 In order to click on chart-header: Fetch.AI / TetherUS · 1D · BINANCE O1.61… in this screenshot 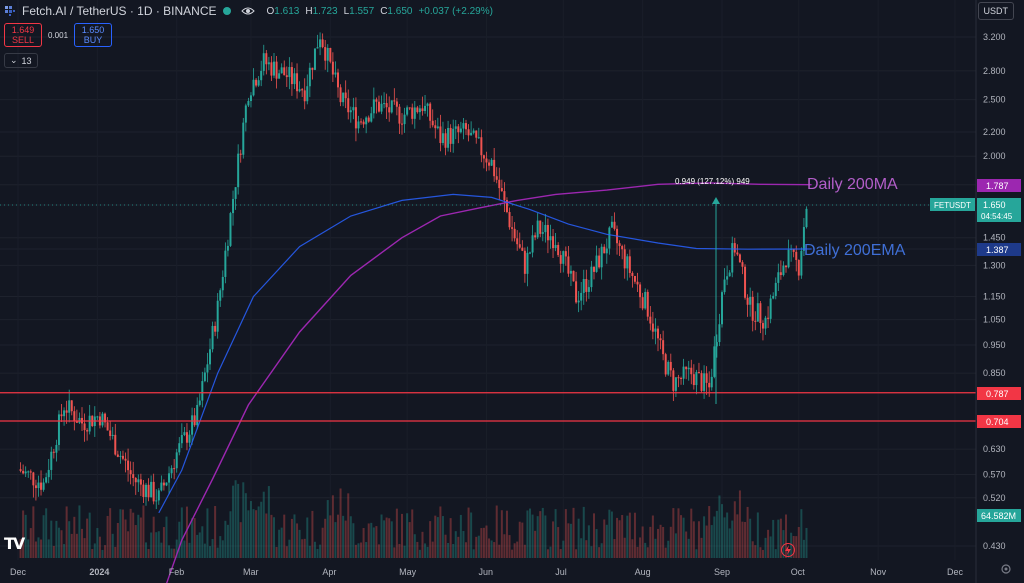, I will do `click(248, 11)`.